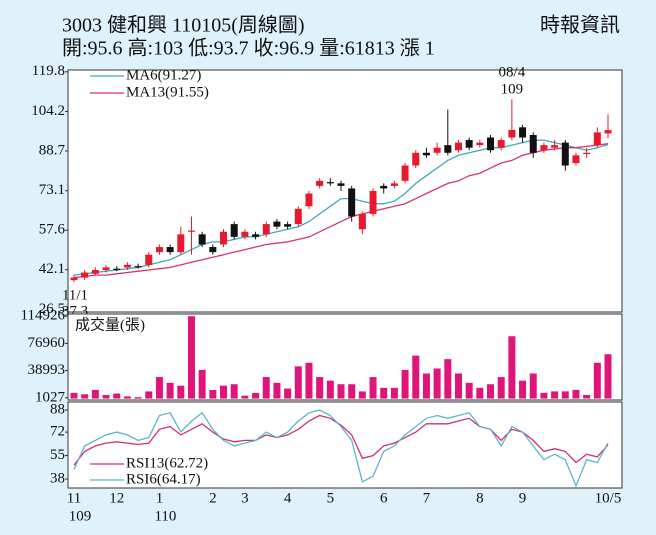 Image resolution: width=656 pixels, height=535 pixels. I want to click on y-tick-label: 38, so click(57, 478).